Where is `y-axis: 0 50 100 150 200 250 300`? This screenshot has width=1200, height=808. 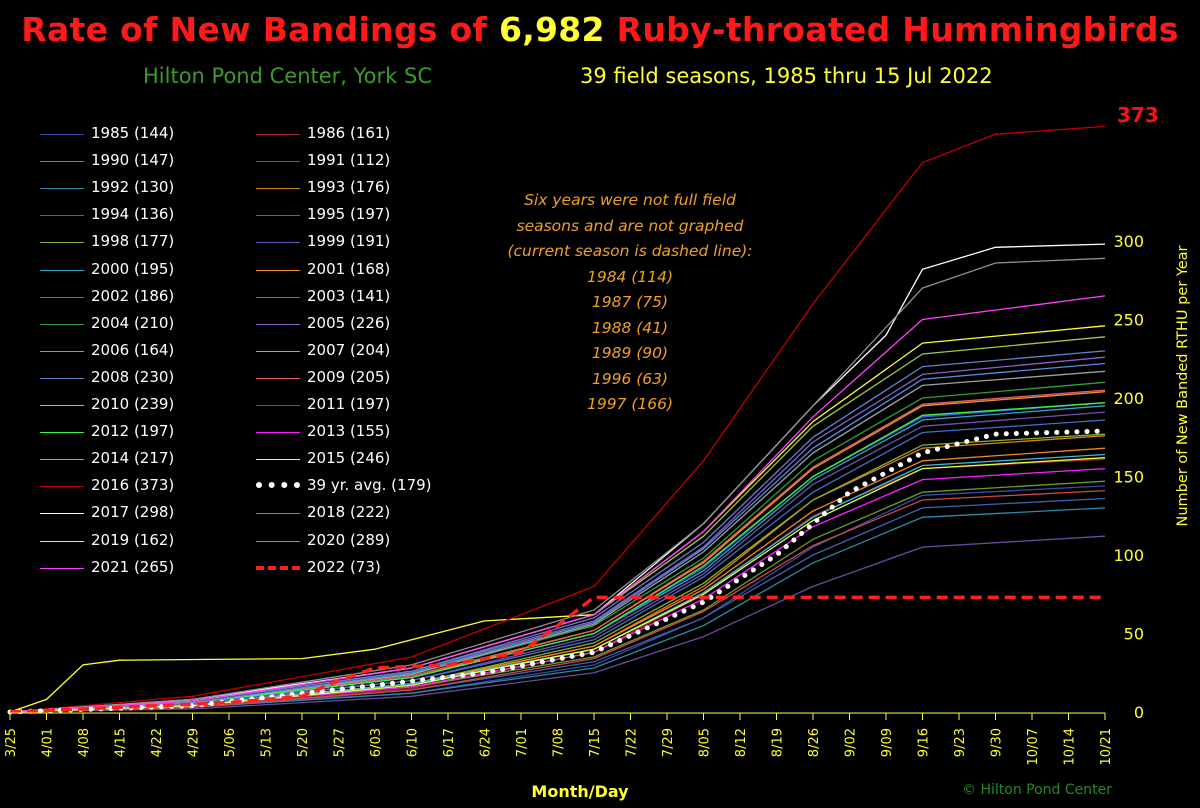
y-axis: 0 50 100 150 200 250 300 is located at coordinates (1128, 477).